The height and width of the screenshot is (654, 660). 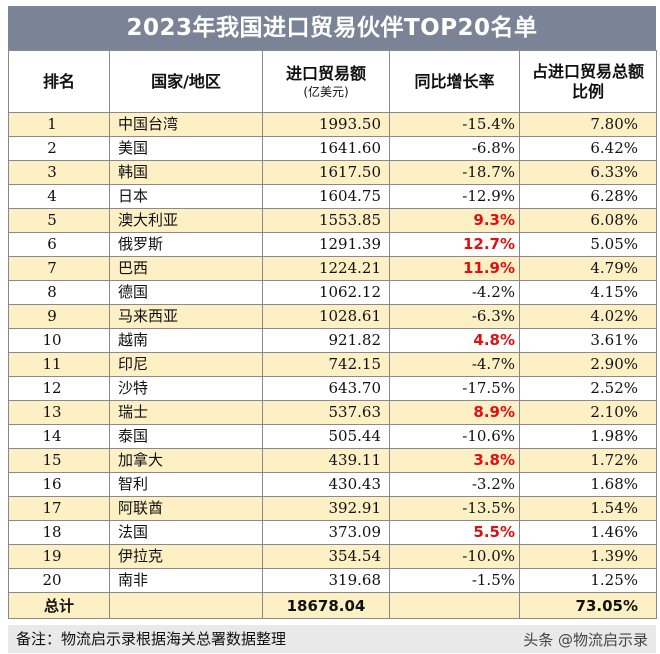 What do you see at coordinates (588, 388) in the screenshot?
I see `share-cell: 2.52%` at bounding box center [588, 388].